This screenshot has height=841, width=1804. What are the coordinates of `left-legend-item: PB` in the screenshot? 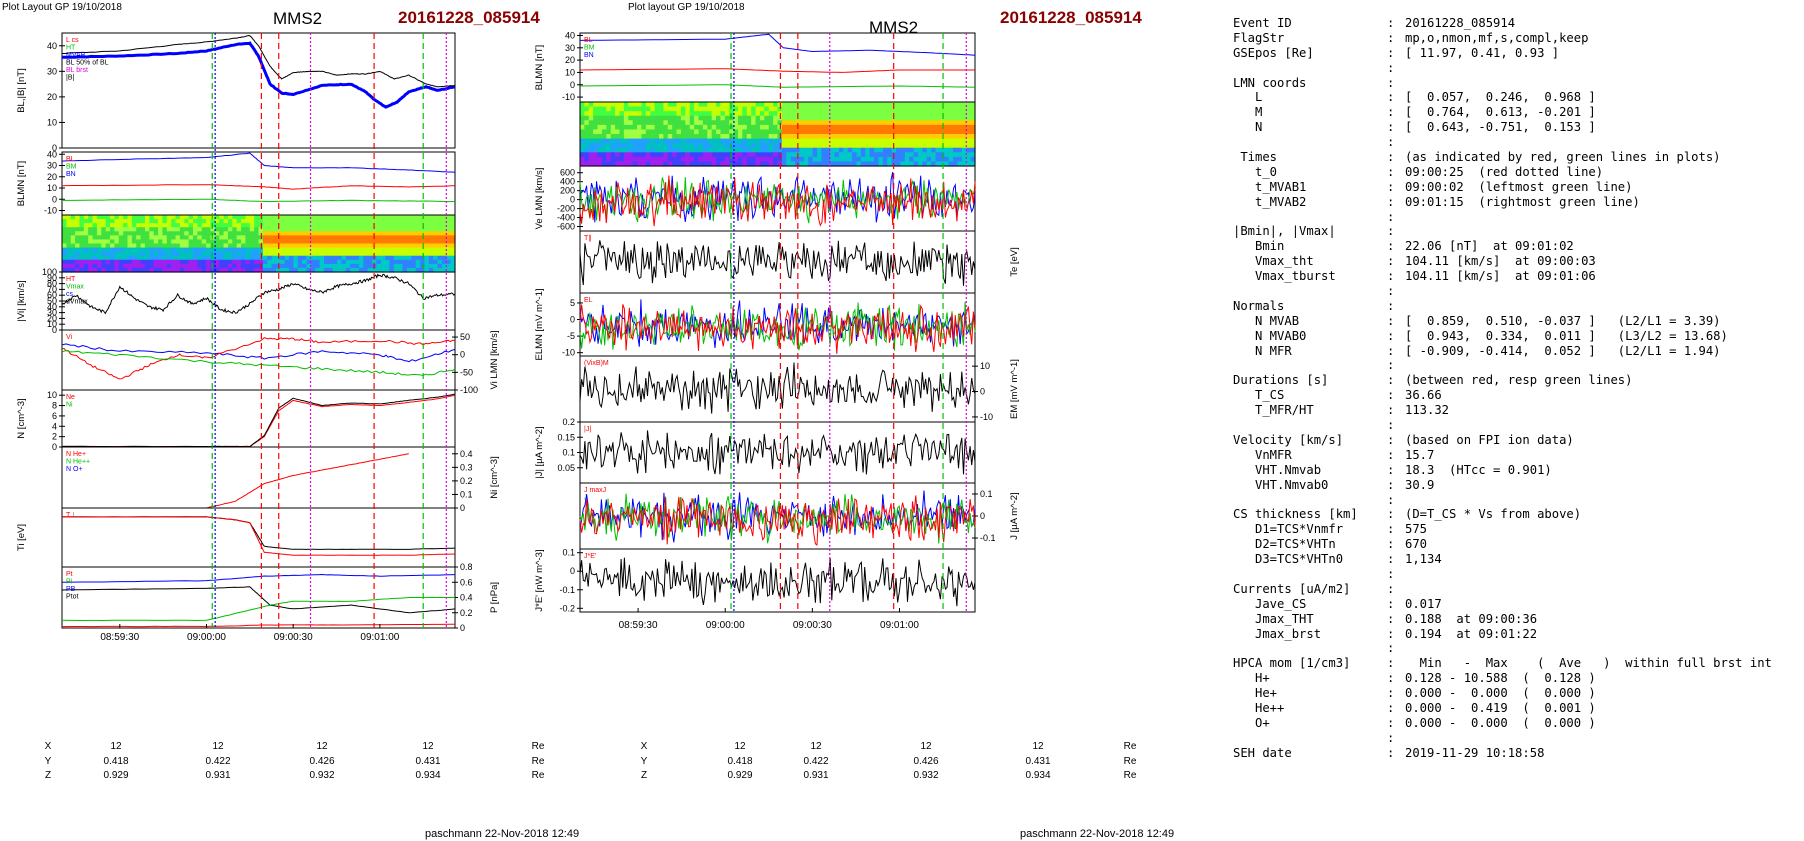 It's located at (71, 589).